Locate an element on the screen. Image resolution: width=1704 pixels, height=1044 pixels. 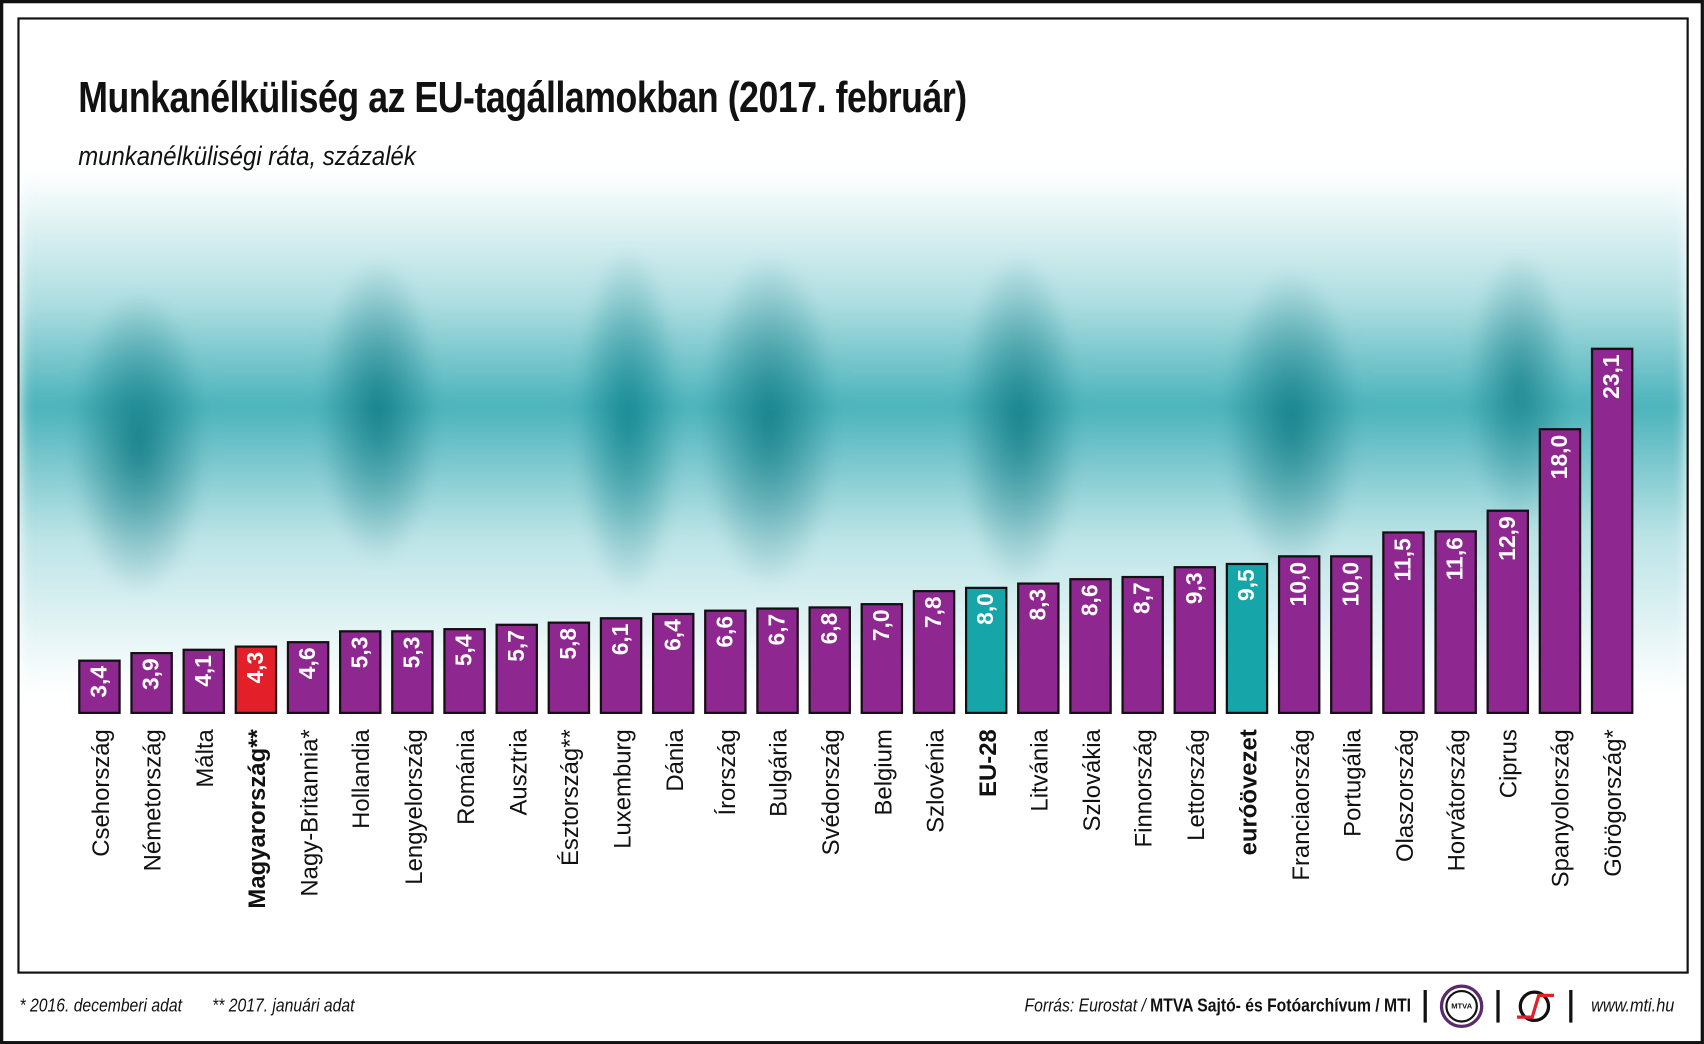
value-label: 4,3 is located at coordinates (256, 668).